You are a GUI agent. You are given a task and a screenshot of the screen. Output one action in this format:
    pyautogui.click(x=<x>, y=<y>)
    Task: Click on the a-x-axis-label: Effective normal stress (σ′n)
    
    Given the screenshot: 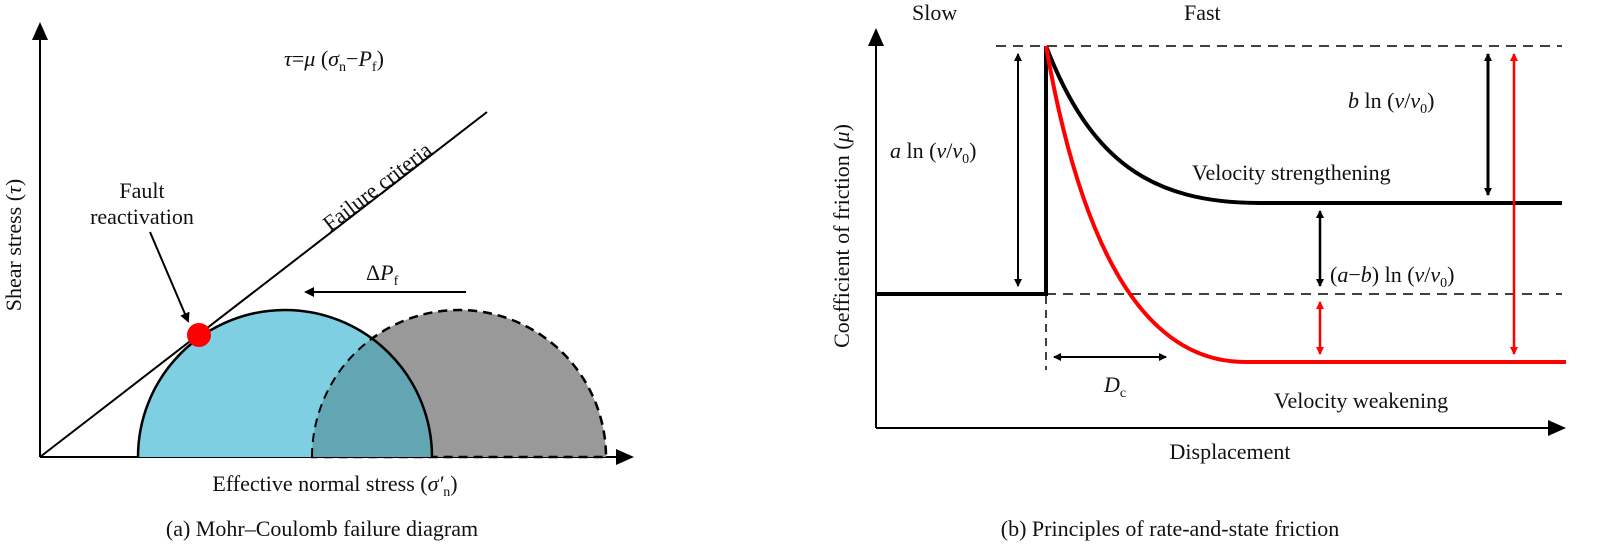 What is the action you would take?
    pyautogui.click(x=334, y=485)
    